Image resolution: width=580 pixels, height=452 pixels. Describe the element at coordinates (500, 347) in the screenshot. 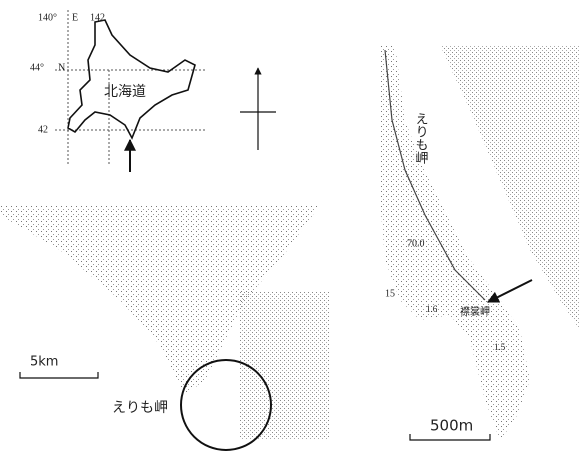

I see `depth-label: 1.5` at that location.